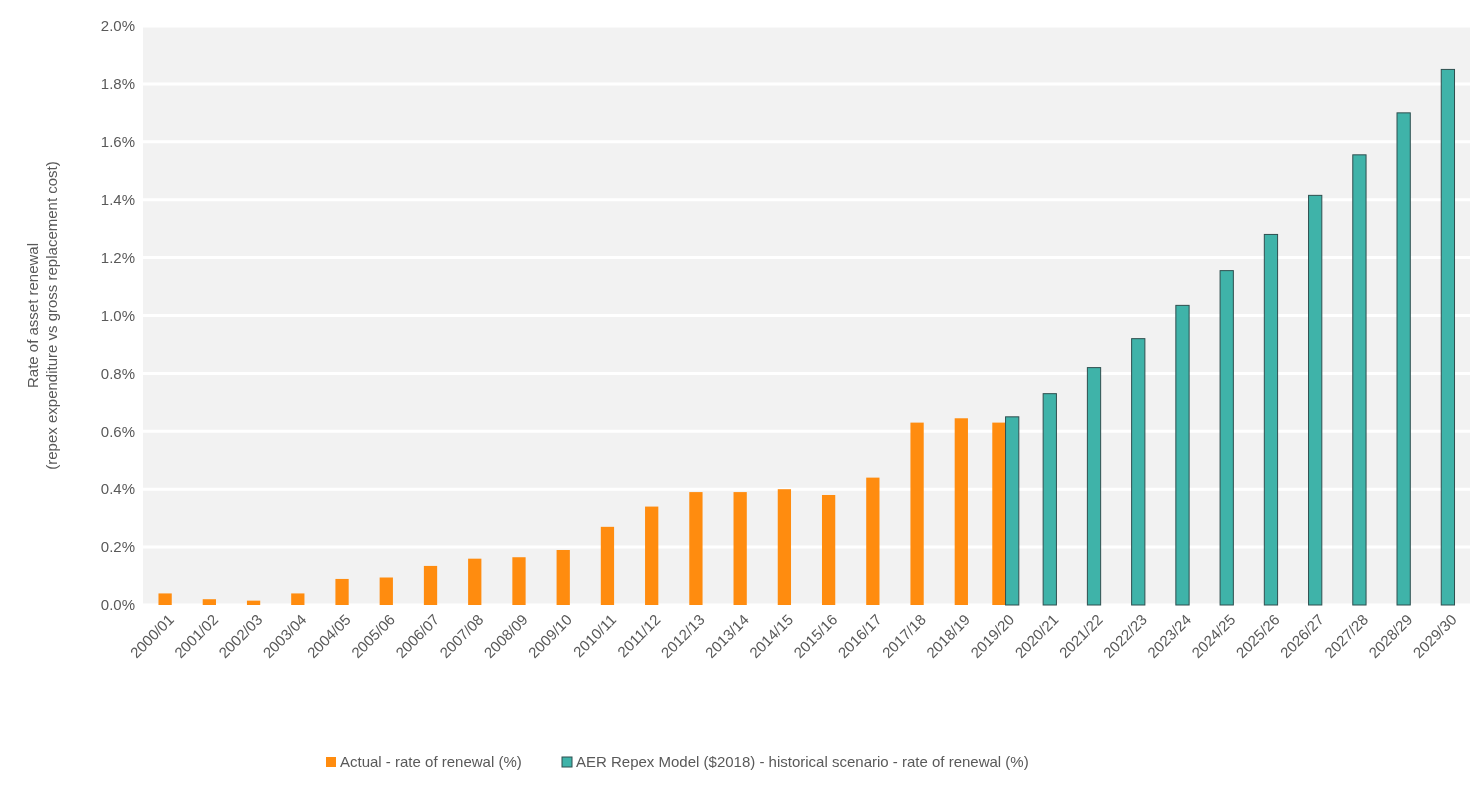  Describe the element at coordinates (117, 373) in the screenshot. I see `y-tick-label: 0.8%` at that location.